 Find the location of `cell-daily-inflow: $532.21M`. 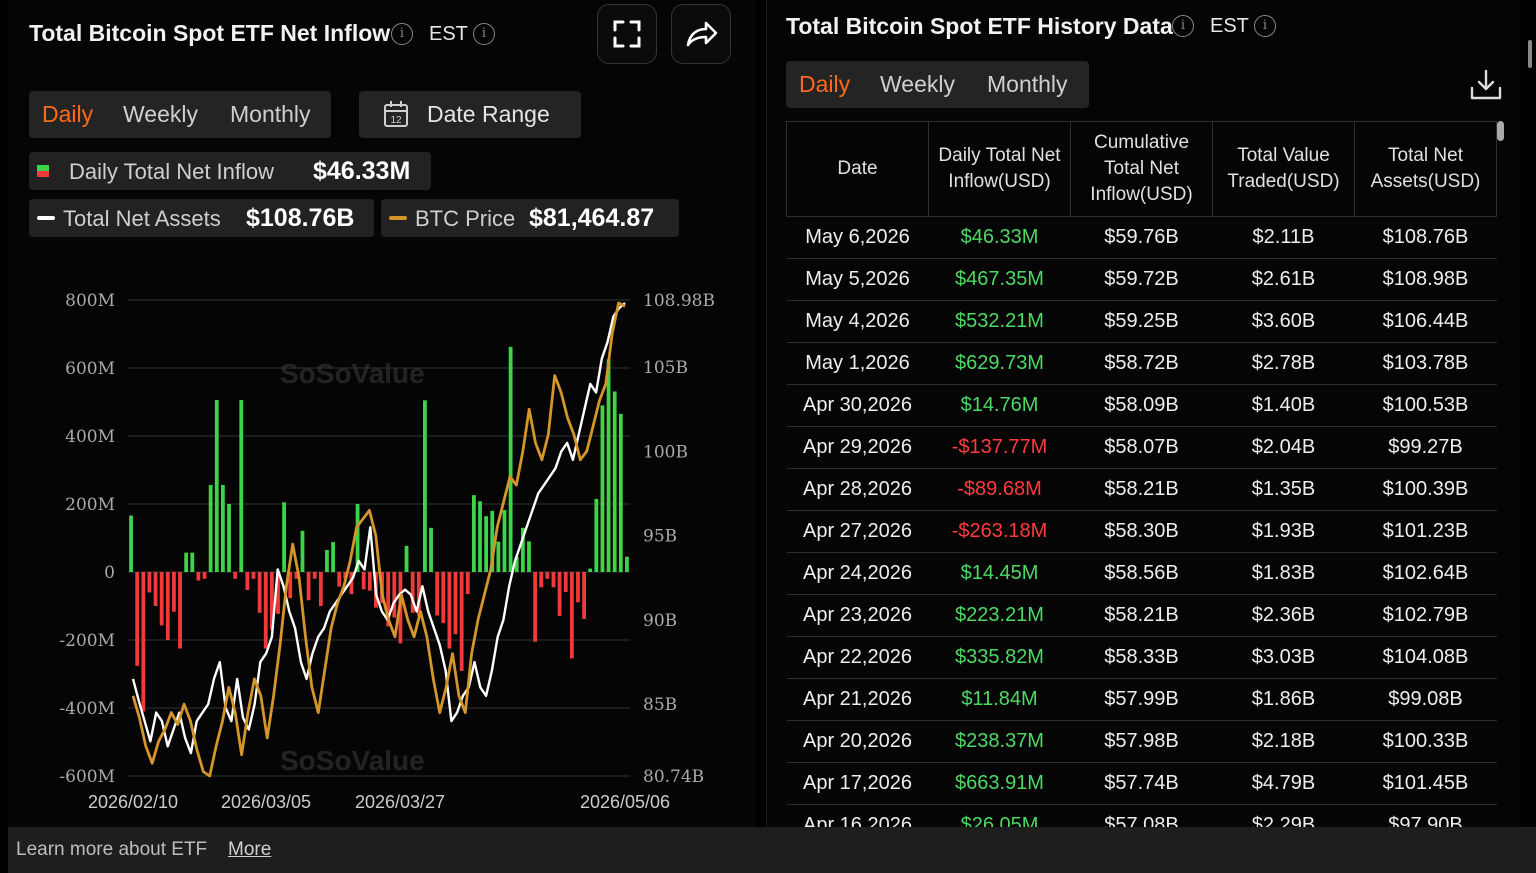

cell-daily-inflow: $532.21M is located at coordinates (999, 321).